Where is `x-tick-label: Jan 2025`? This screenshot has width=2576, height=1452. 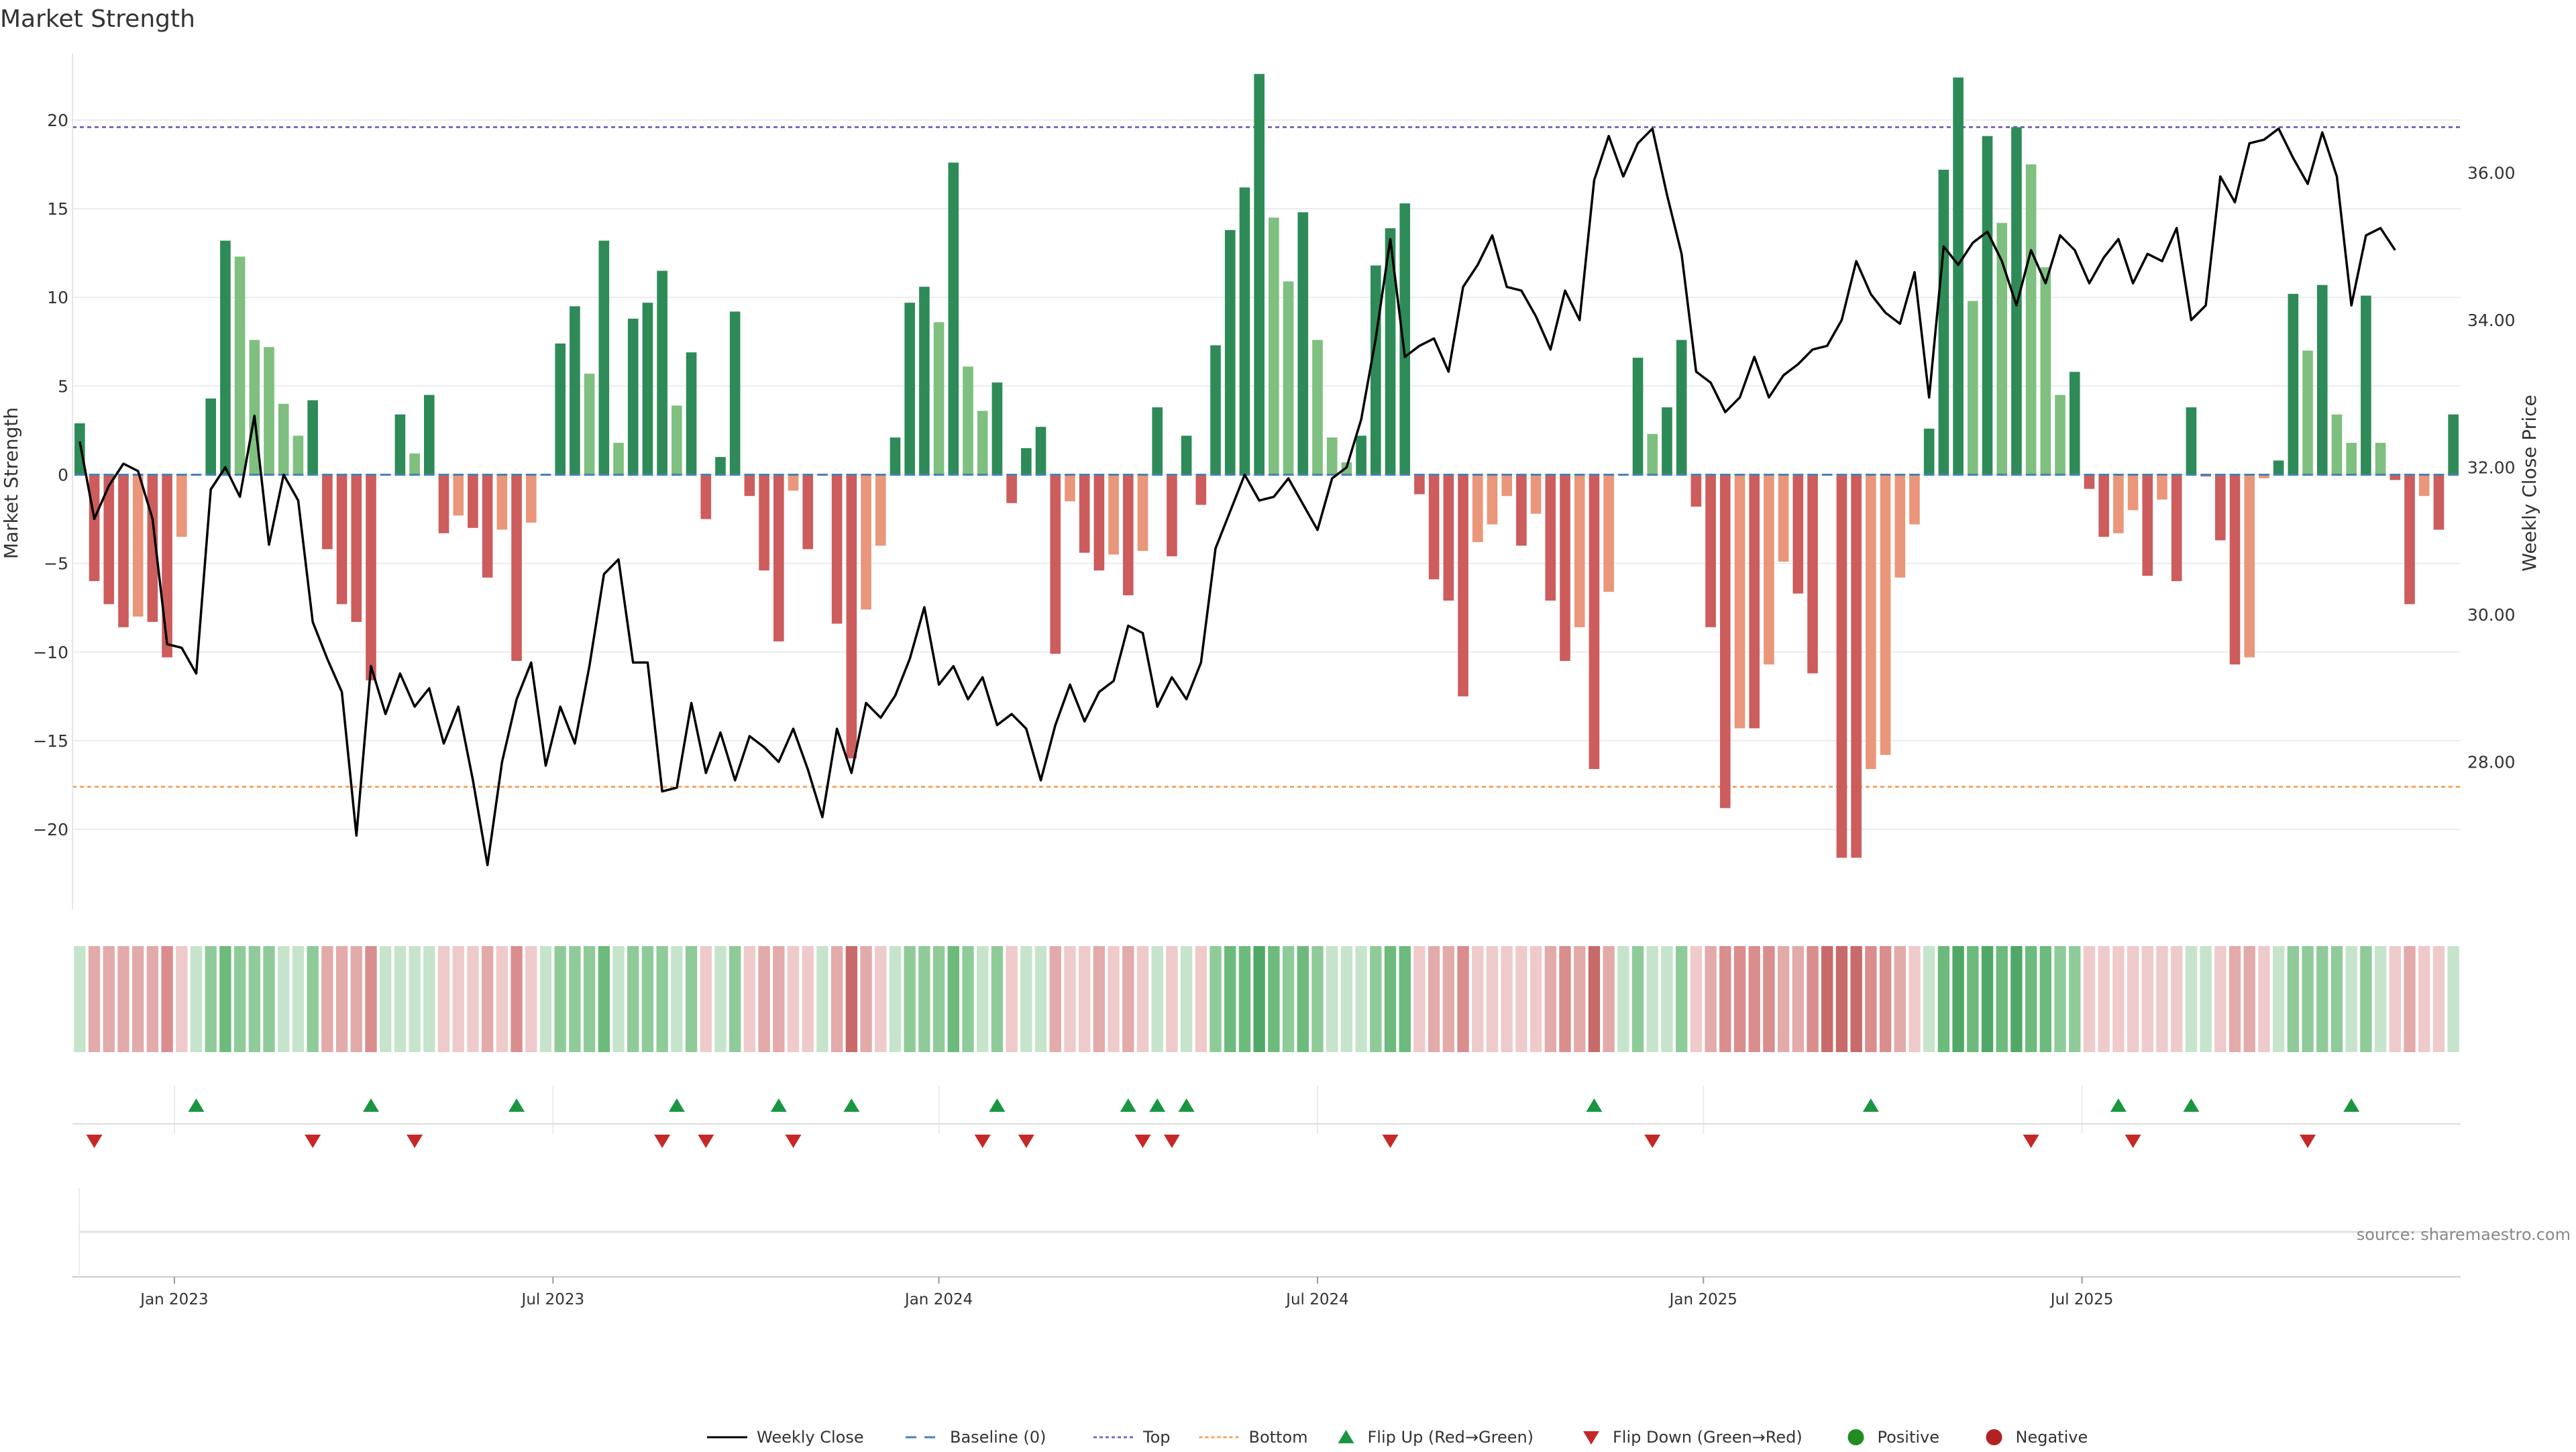 x-tick-label: Jan 2025 is located at coordinates (1702, 1300).